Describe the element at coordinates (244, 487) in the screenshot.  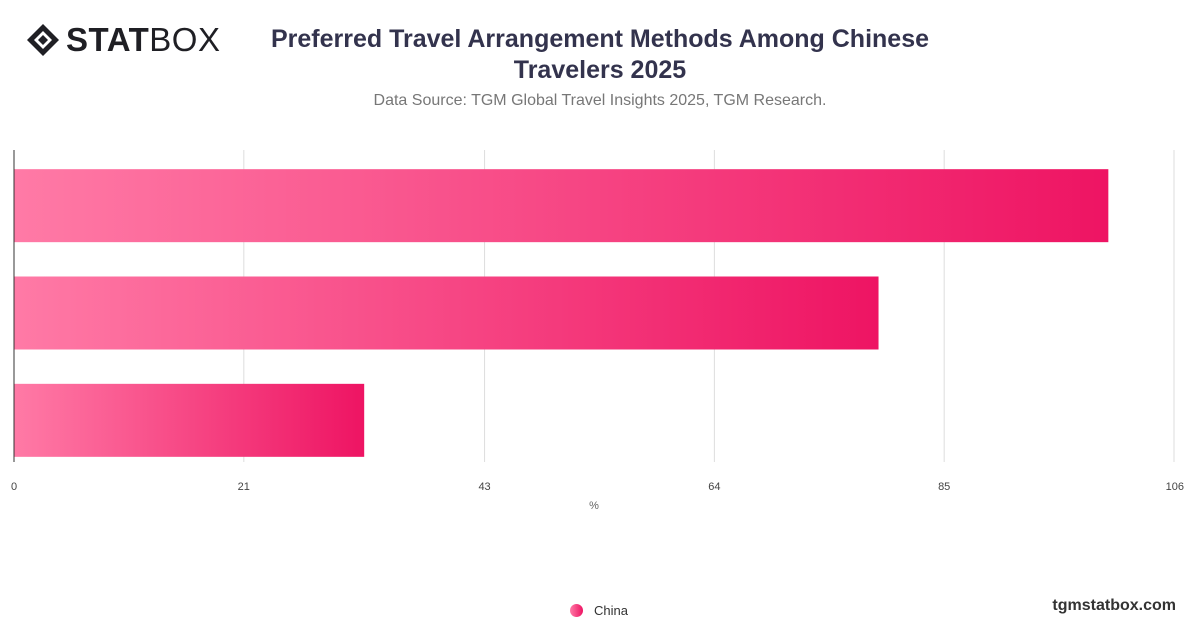
I see `x-tick-label-21: 21` at that location.